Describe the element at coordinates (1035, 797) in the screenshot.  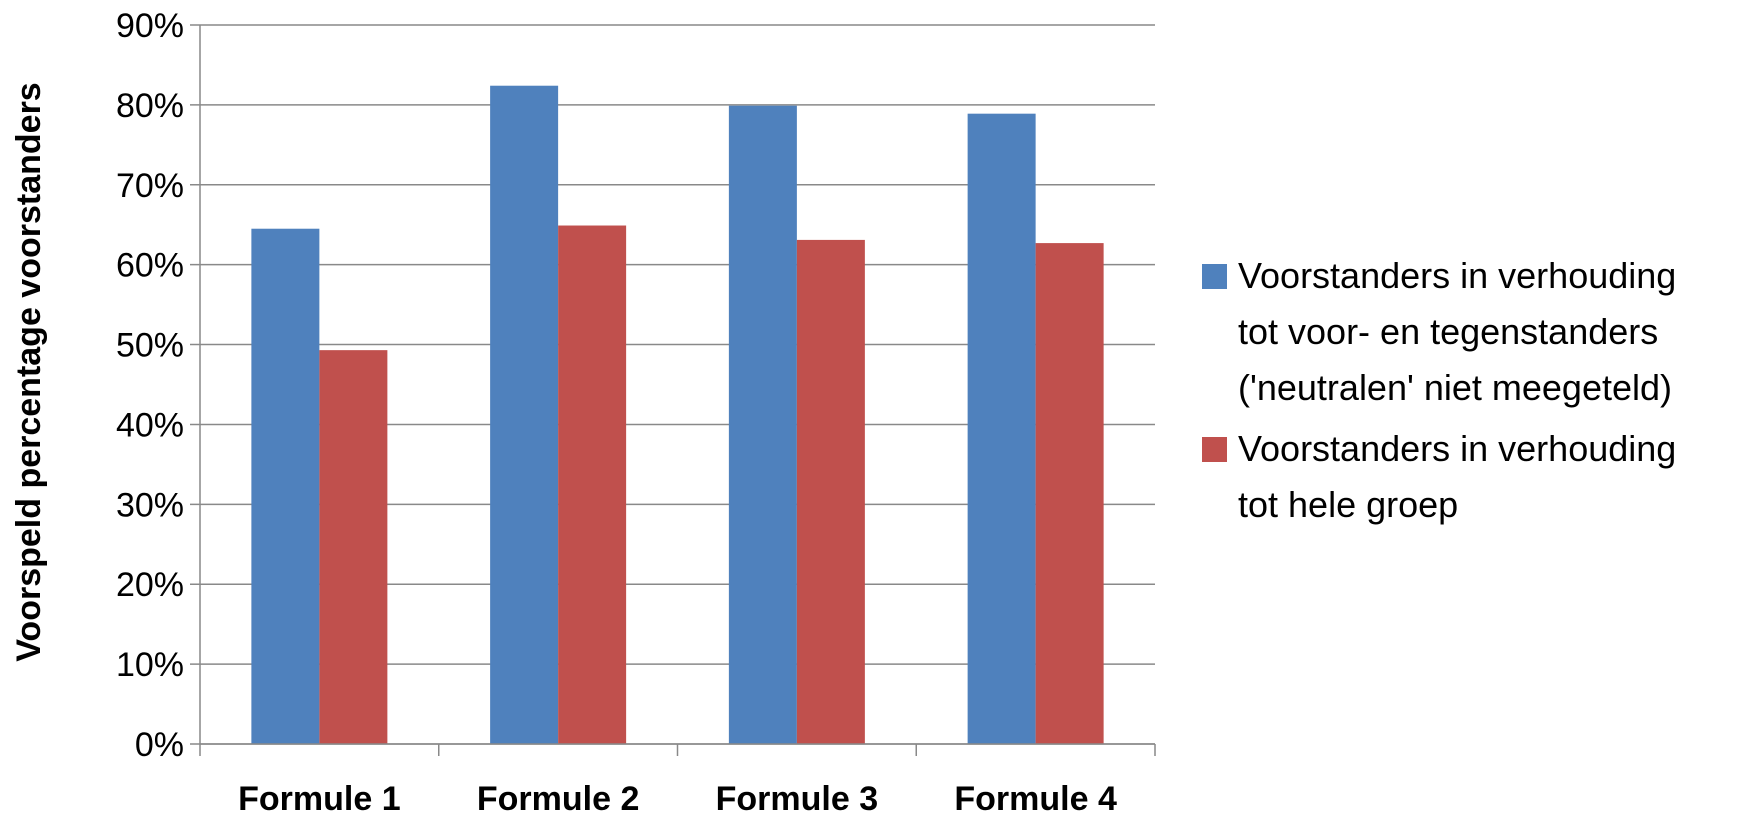
I see `x-tick-label: Formule 4` at that location.